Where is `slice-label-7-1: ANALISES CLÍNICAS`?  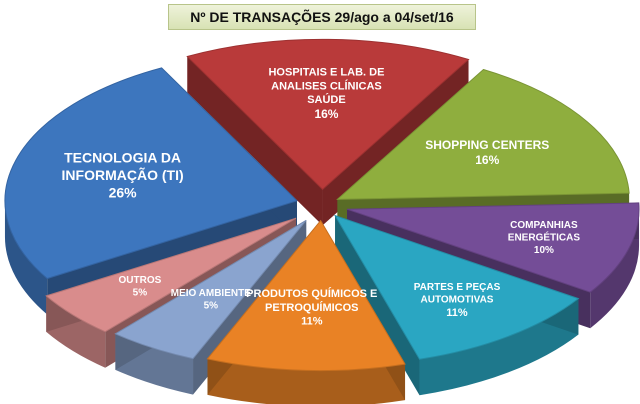
slice-label-7-1: ANALISES CLÍNICAS is located at coordinates (326, 85).